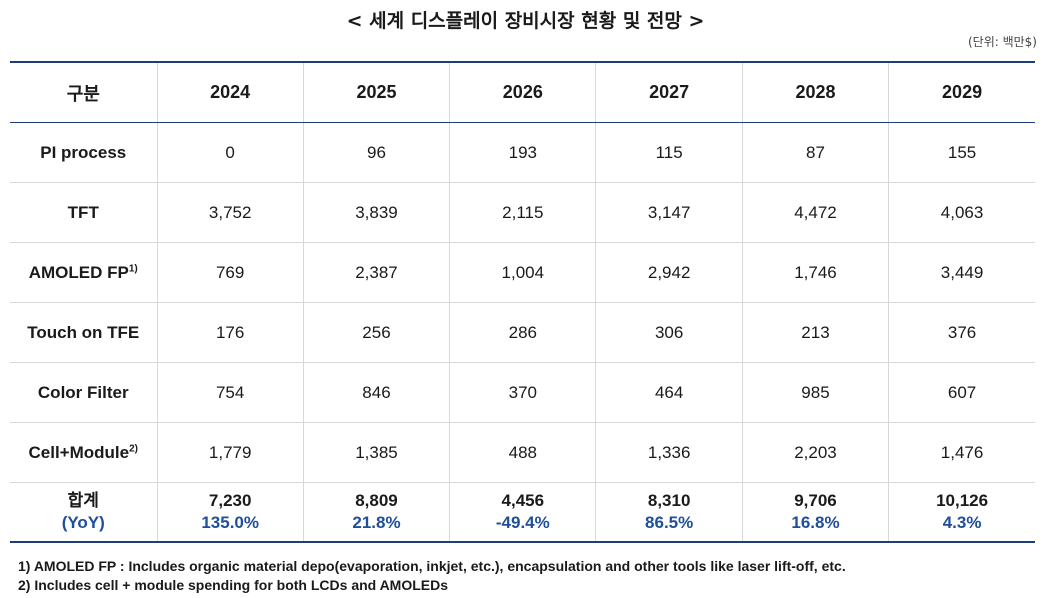 This screenshot has width=1051, height=598. I want to click on table-cell: 2,115, so click(522, 212).